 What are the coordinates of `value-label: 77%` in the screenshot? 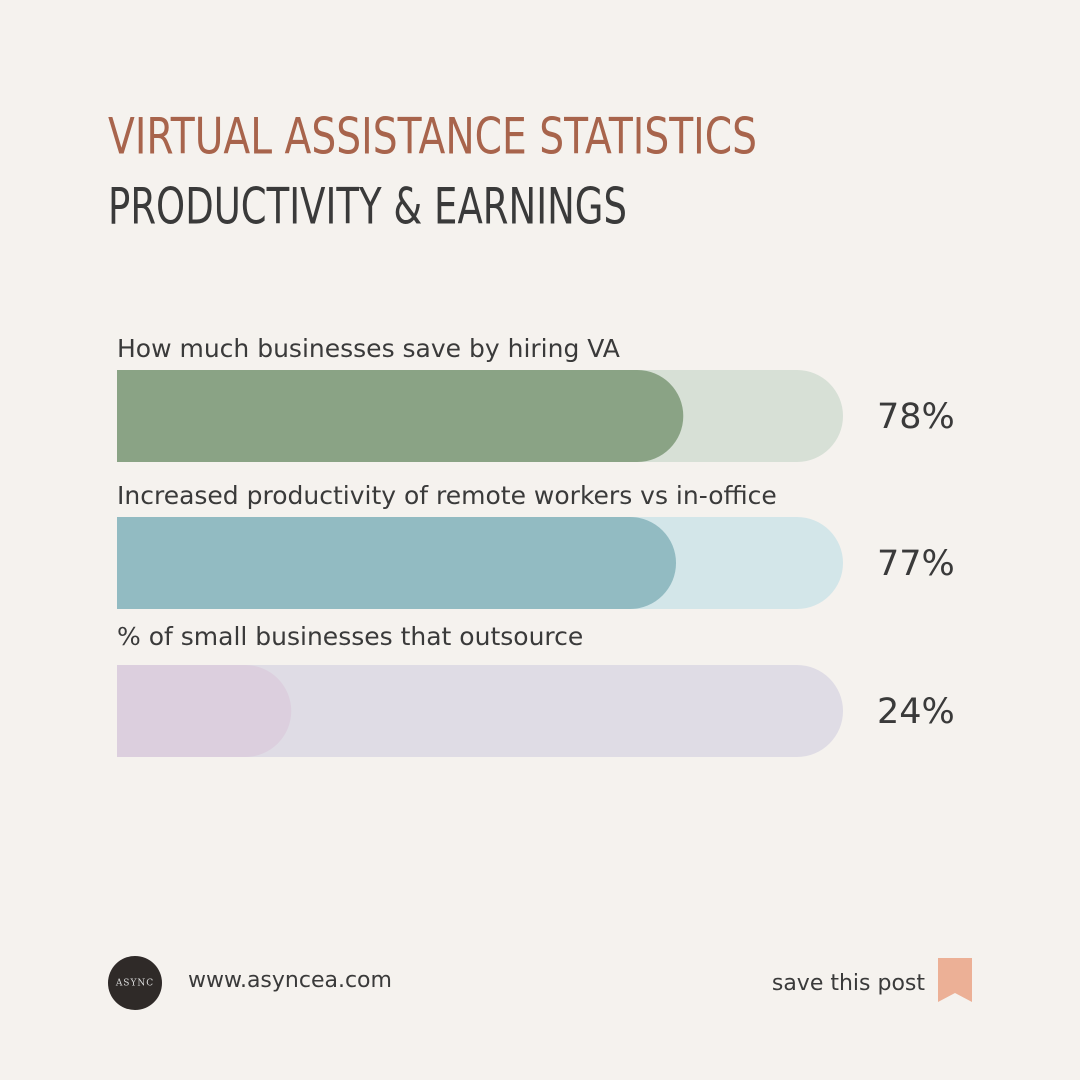 It's located at (916, 564).